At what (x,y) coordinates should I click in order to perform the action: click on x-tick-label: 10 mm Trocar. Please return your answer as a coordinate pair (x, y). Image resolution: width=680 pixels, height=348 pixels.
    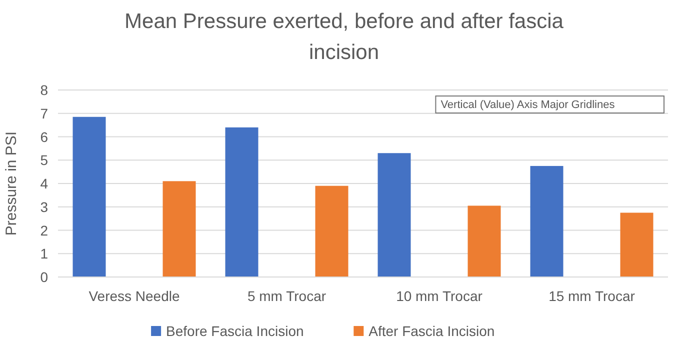
    Looking at the image, I should click on (439, 296).